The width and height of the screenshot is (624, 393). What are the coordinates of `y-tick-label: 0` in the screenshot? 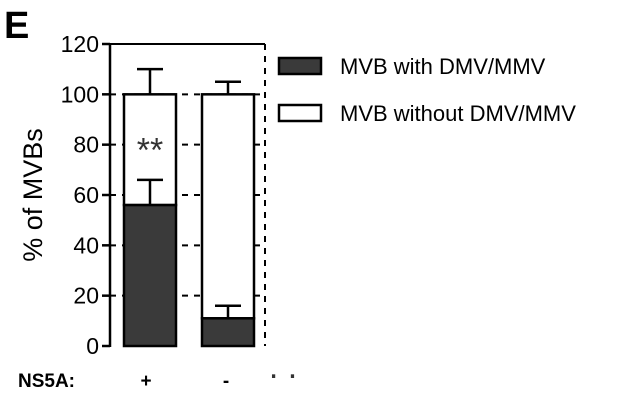 It's located at (92, 346).